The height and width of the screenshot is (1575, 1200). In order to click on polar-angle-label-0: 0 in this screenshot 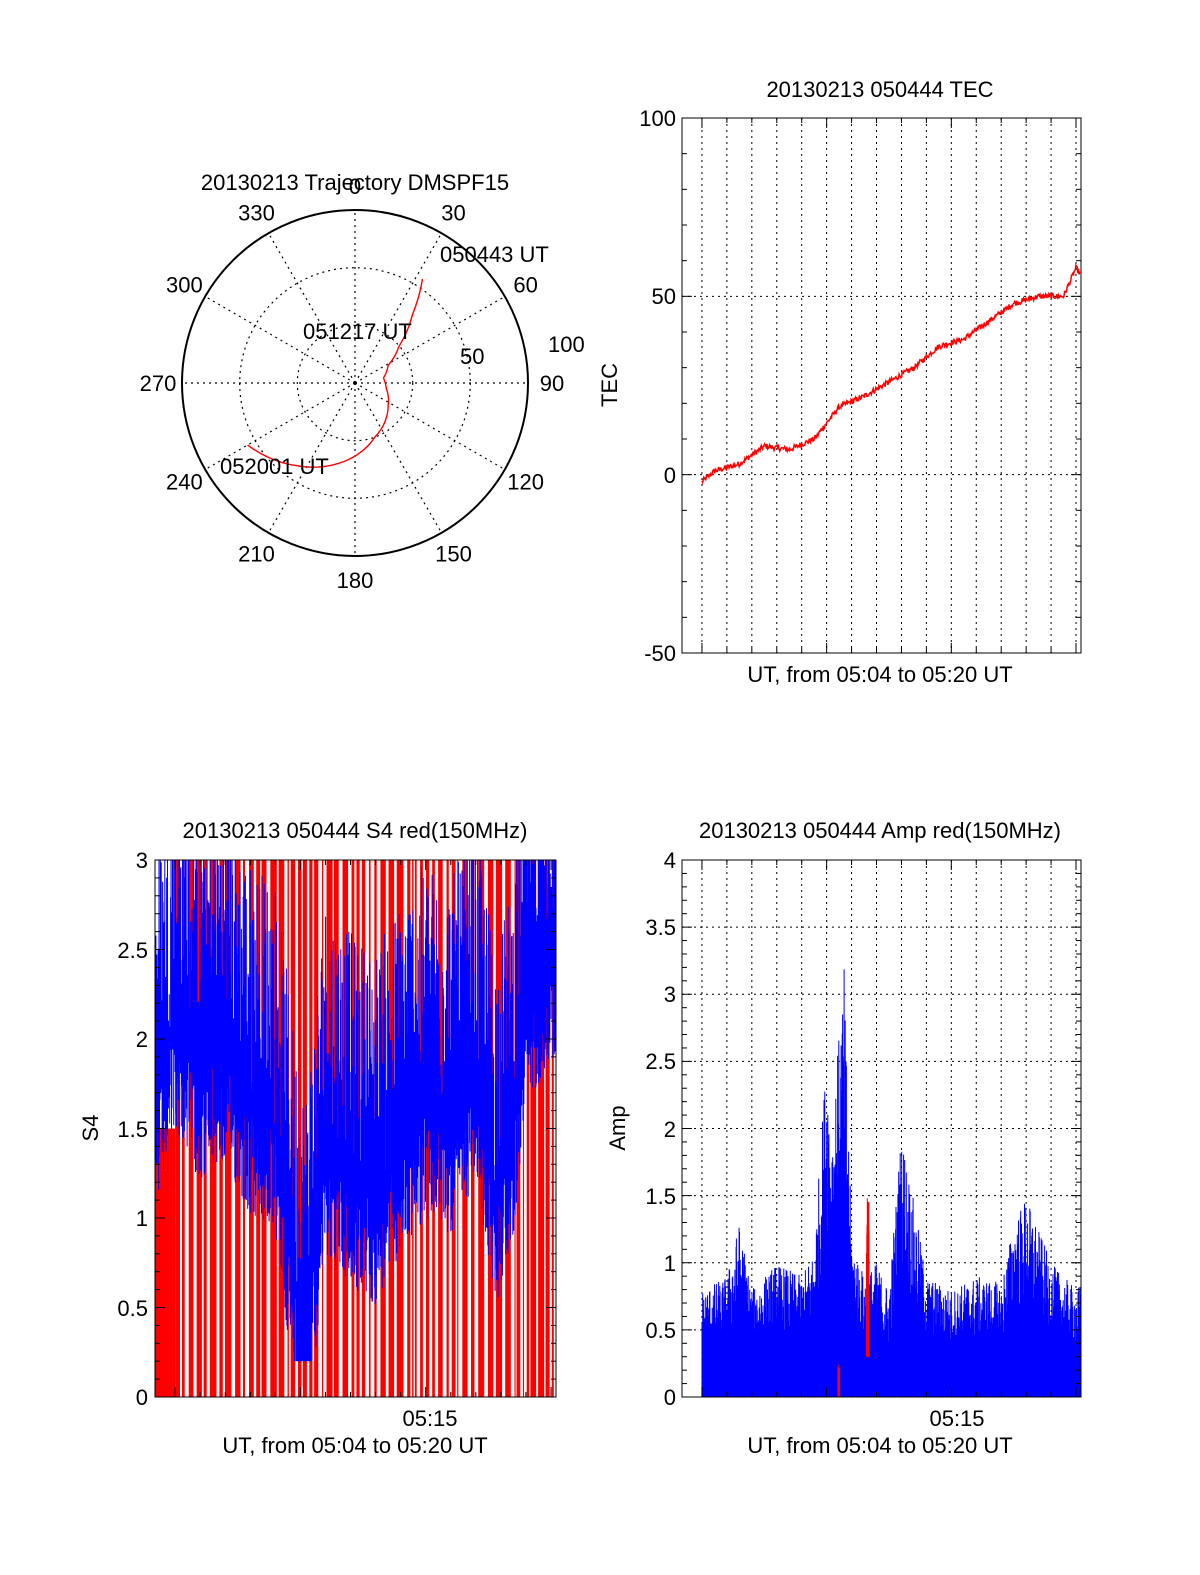, I will do `click(355, 186)`.